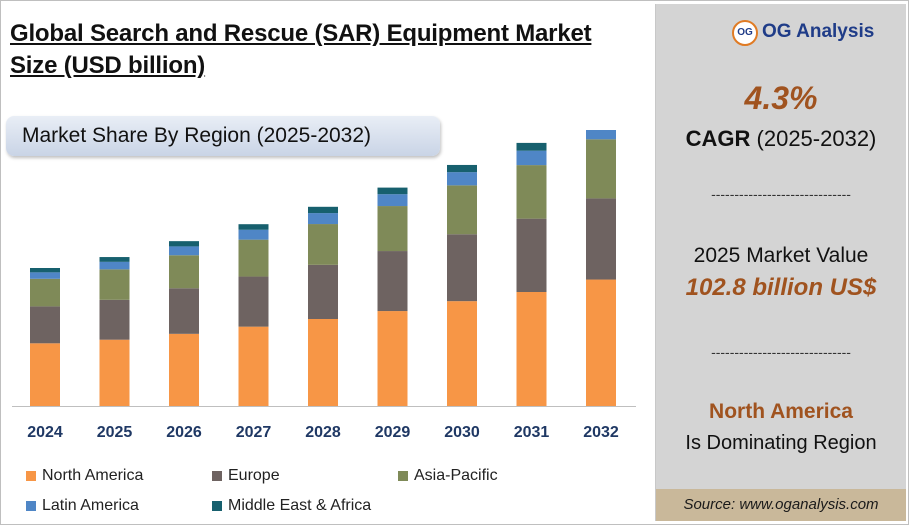 Image resolution: width=909 pixels, height=525 pixels. Describe the element at coordinates (114, 372) in the screenshot. I see `bar-2025-north-america` at that location.